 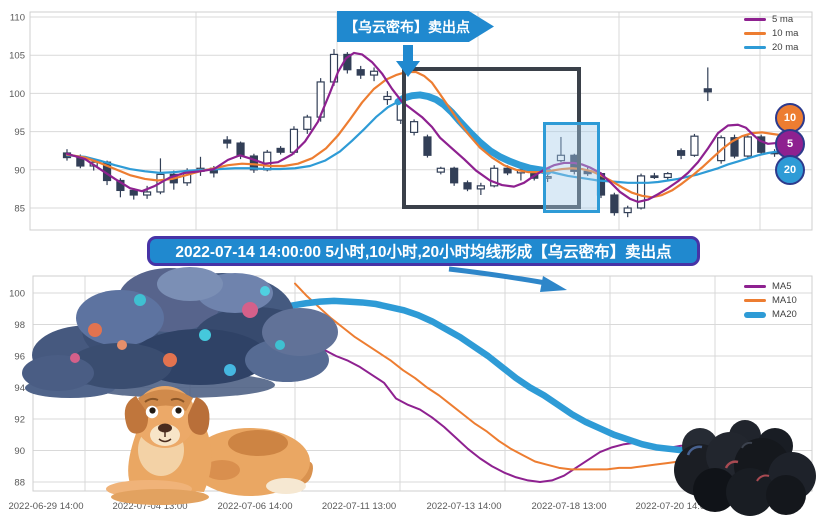 I want to click on svg-text: 98, so click(x=19, y=325).